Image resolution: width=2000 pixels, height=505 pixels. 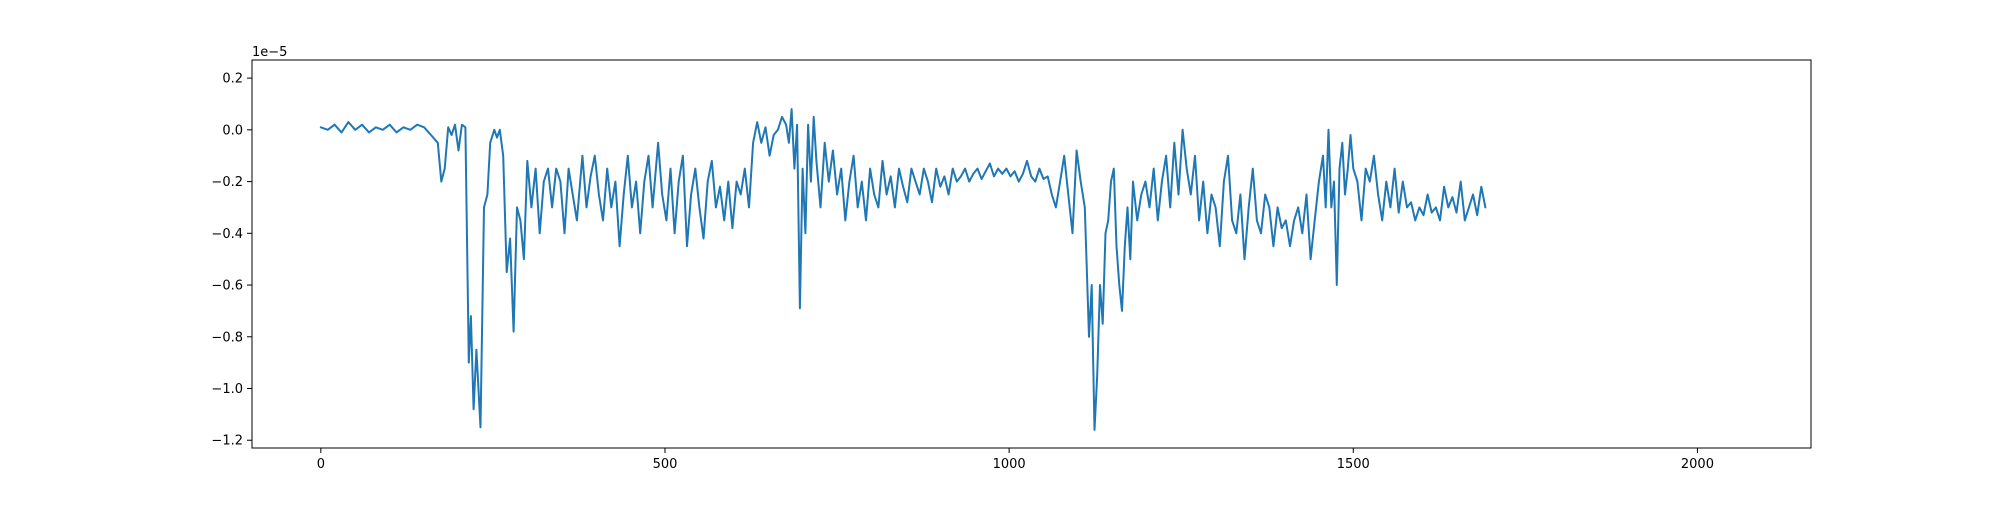 What do you see at coordinates (1009, 464) in the screenshot?
I see `x-tick-label: 1000` at bounding box center [1009, 464].